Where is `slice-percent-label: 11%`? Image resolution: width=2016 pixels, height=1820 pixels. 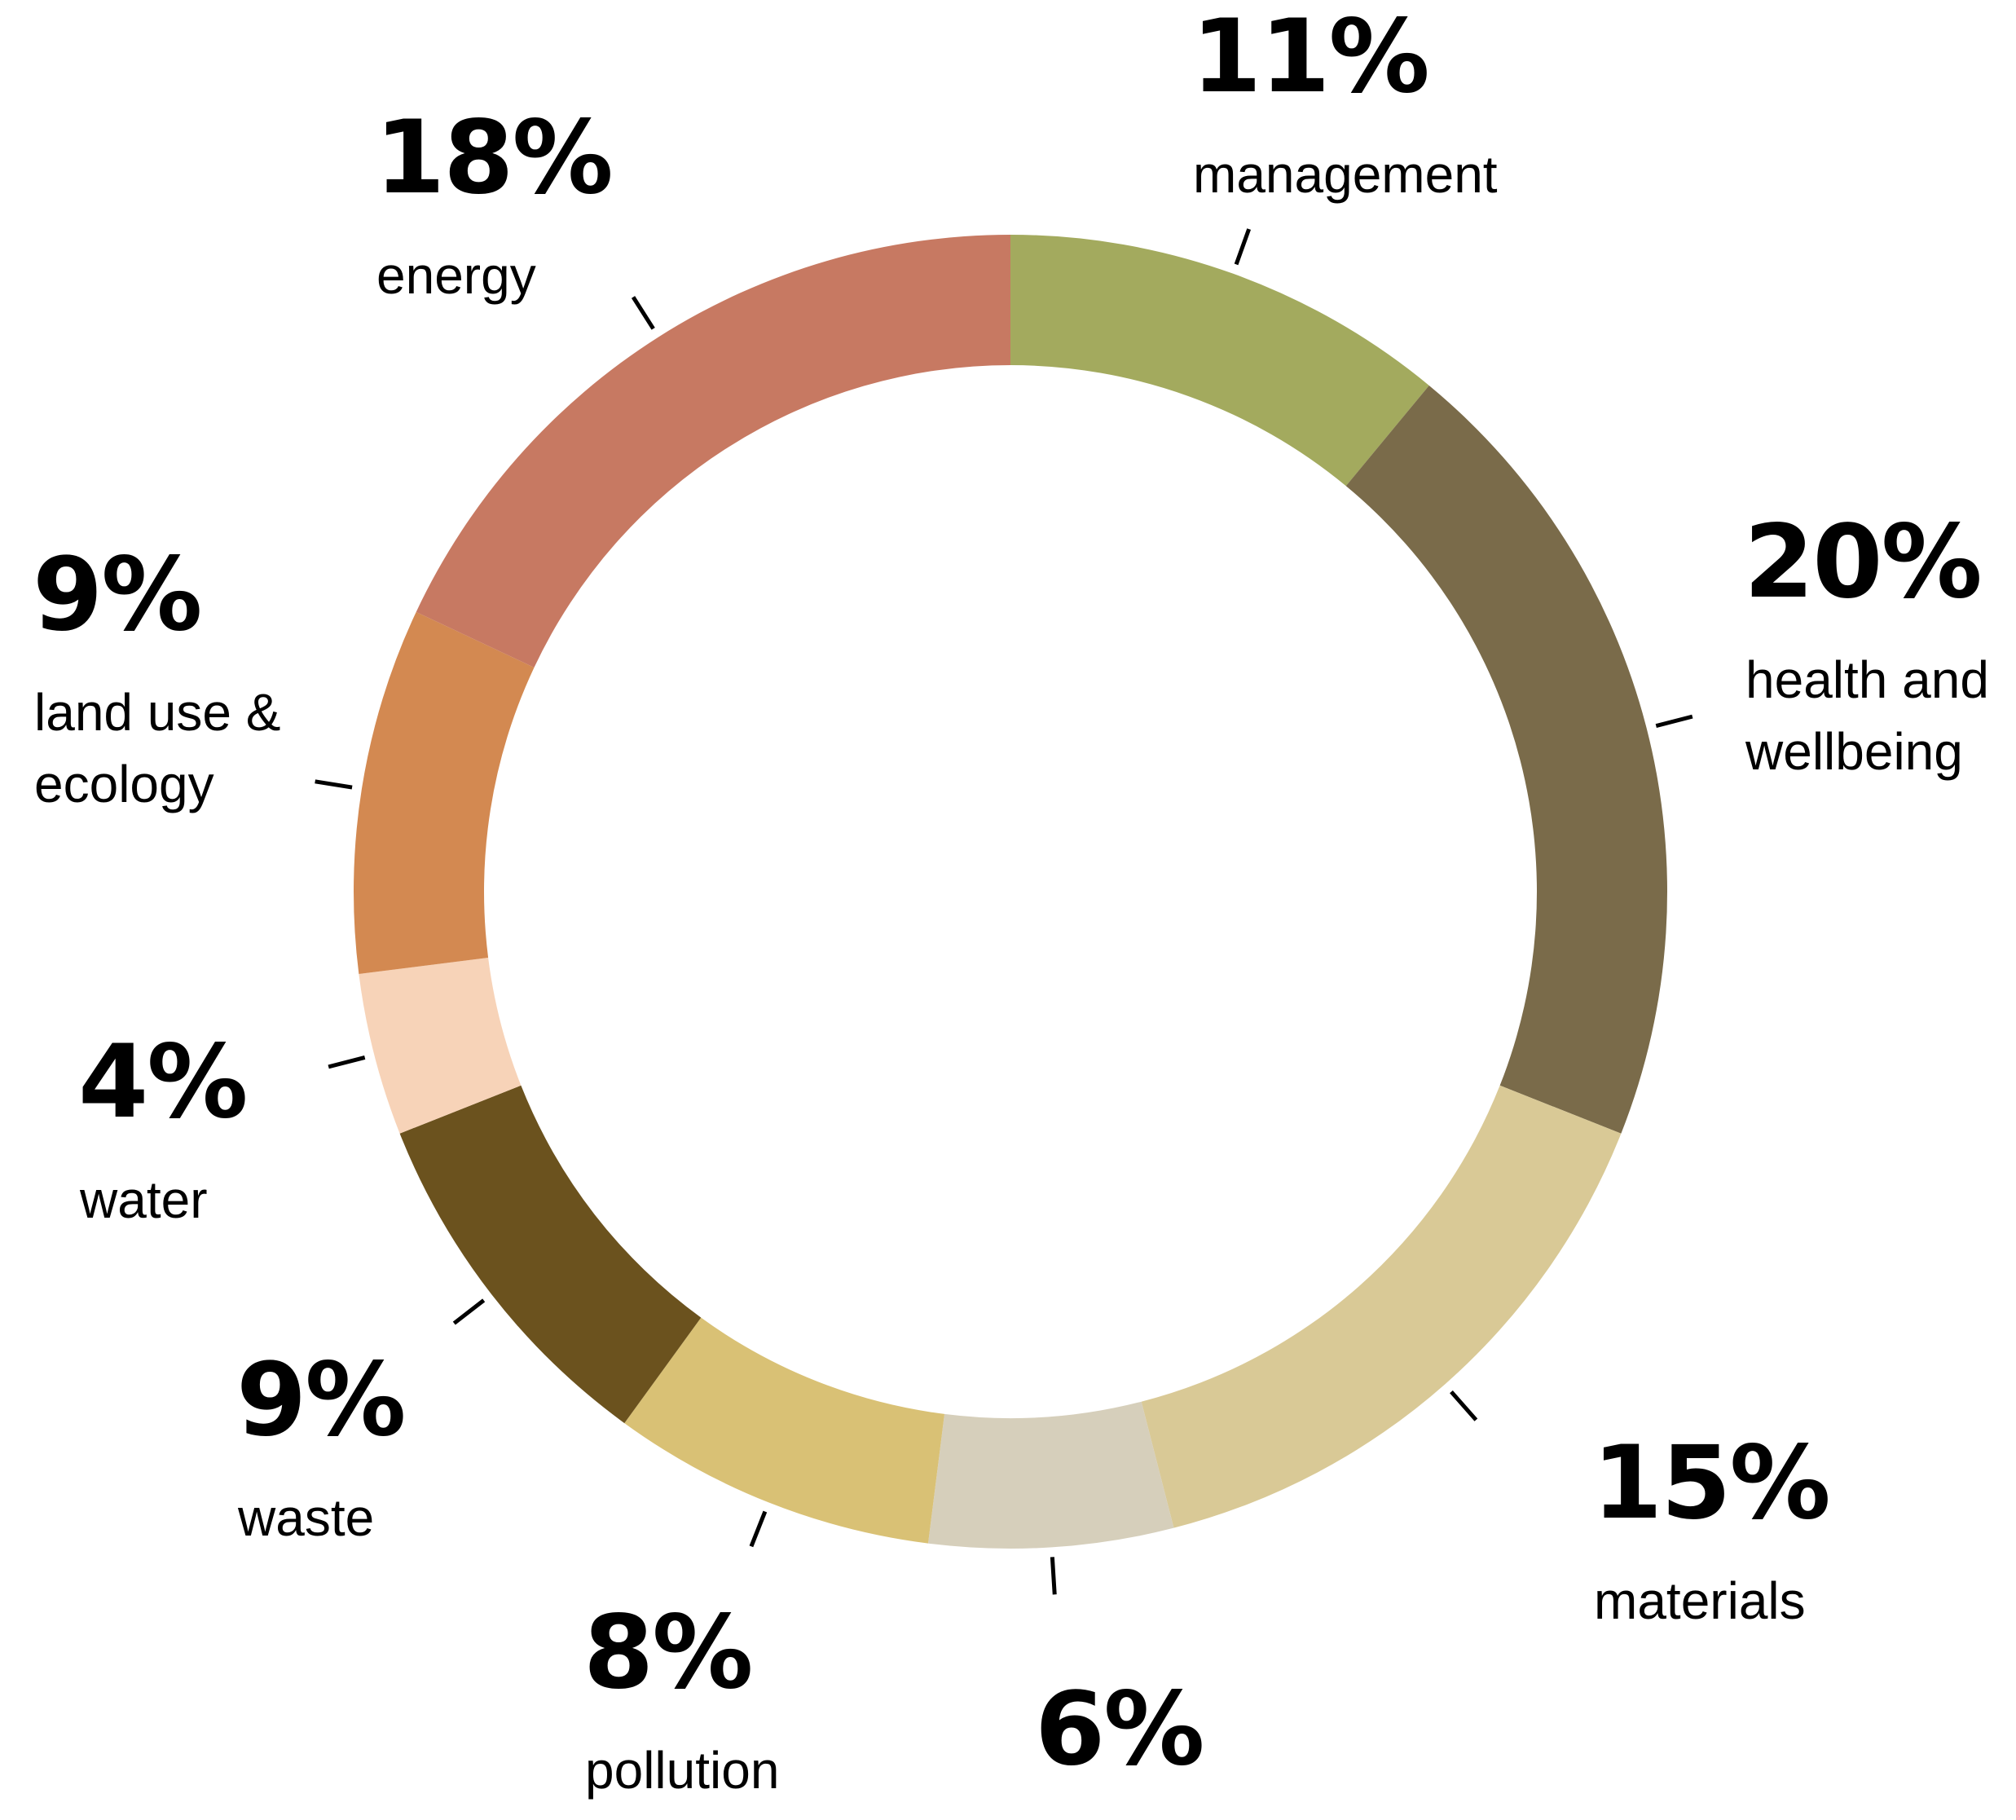 slice-percent-label: 11% is located at coordinates (1310, 58).